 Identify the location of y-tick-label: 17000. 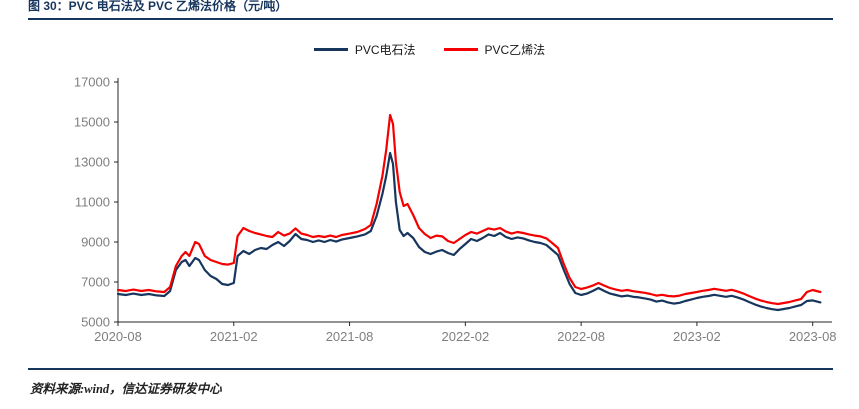
(92, 82).